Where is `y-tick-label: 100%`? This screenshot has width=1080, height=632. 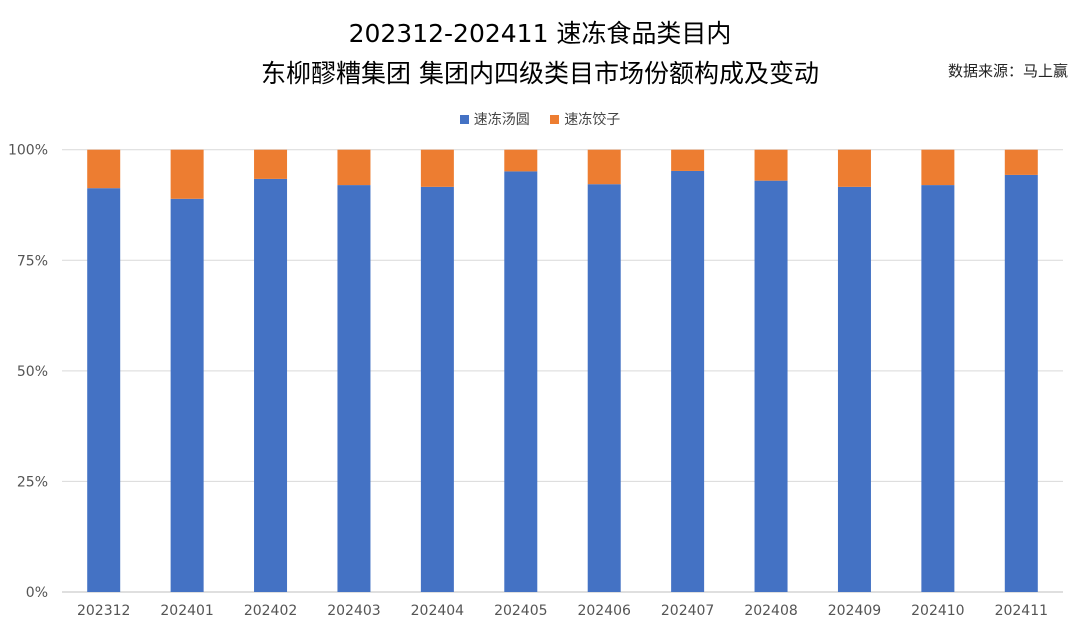
y-tick-label: 100% is located at coordinates (28, 151).